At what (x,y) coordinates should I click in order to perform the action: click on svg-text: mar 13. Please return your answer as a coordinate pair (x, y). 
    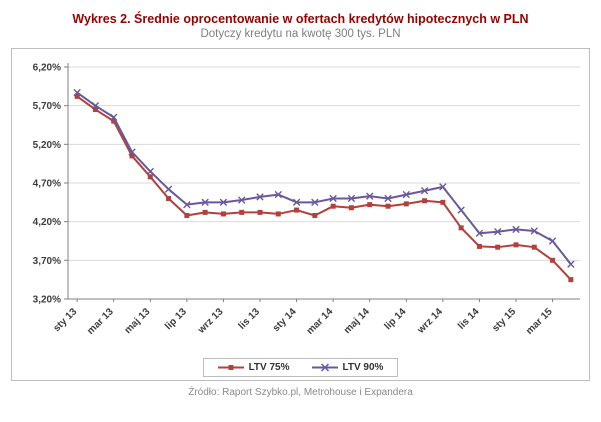
    Looking at the image, I should click on (100, 321).